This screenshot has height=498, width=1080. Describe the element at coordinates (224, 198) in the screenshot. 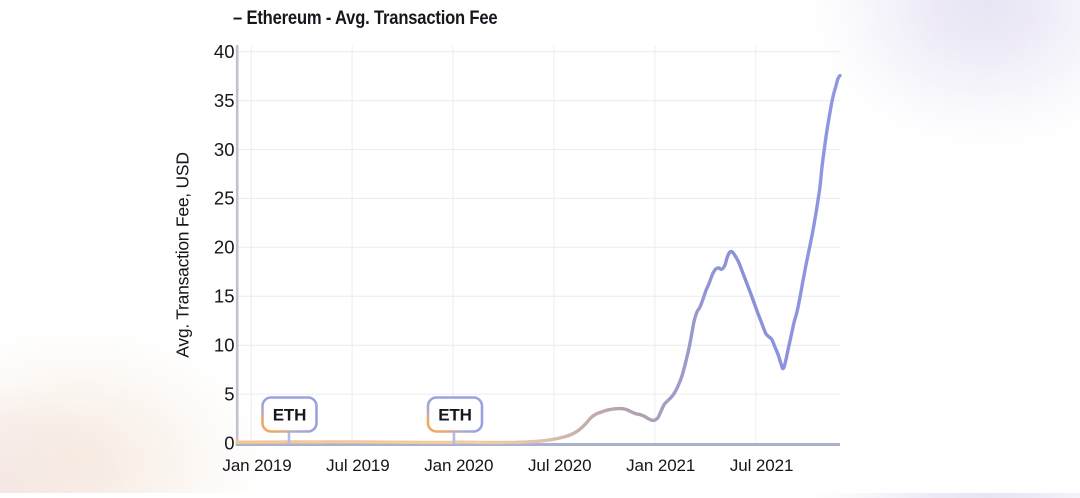

I see `svg-text: 25` at that location.